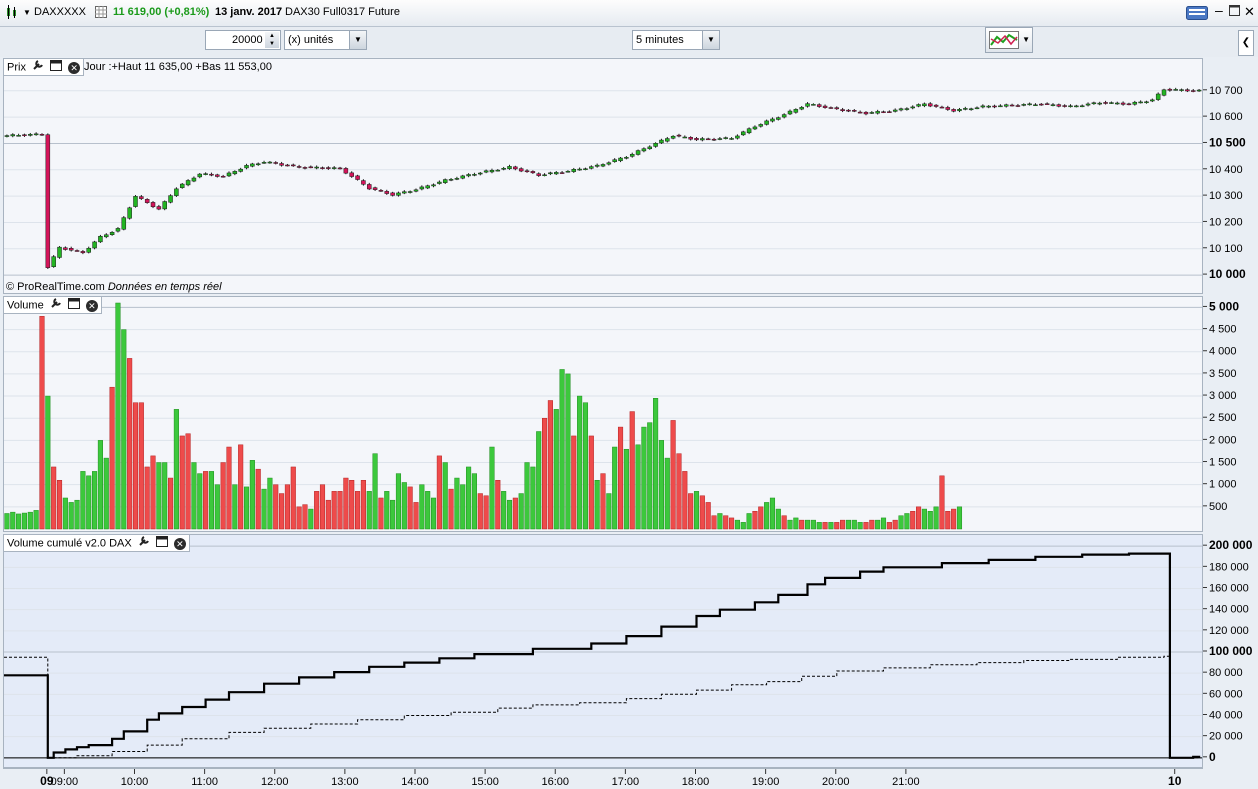 Image resolution: width=1258 pixels, height=789 pixels. I want to click on volume-panel-title: Volume, so click(25, 305).